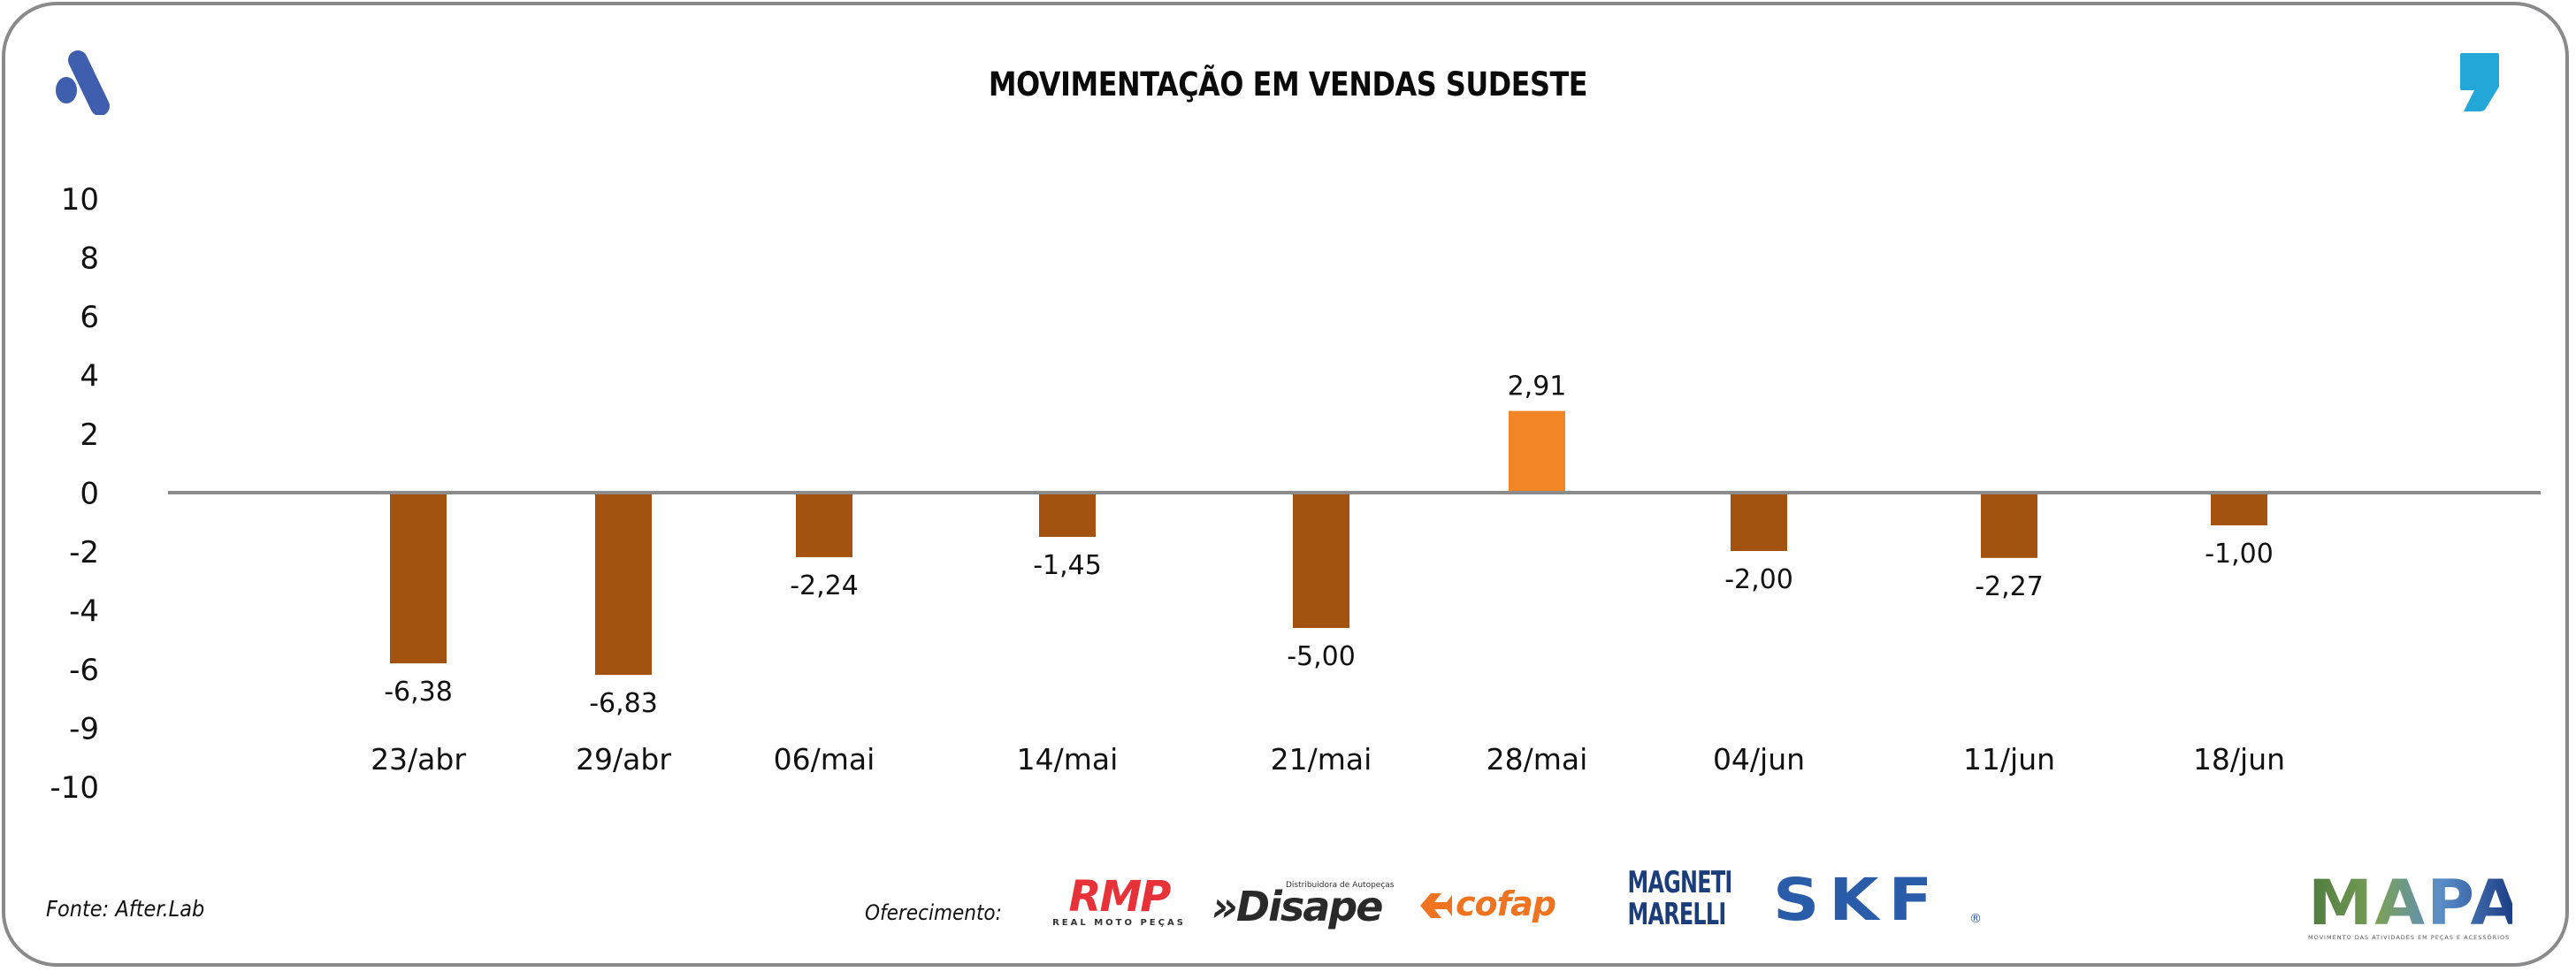  Describe the element at coordinates (1341, 885) in the screenshot. I see `disape-tagline: Distribuidora de Autopeças` at that location.